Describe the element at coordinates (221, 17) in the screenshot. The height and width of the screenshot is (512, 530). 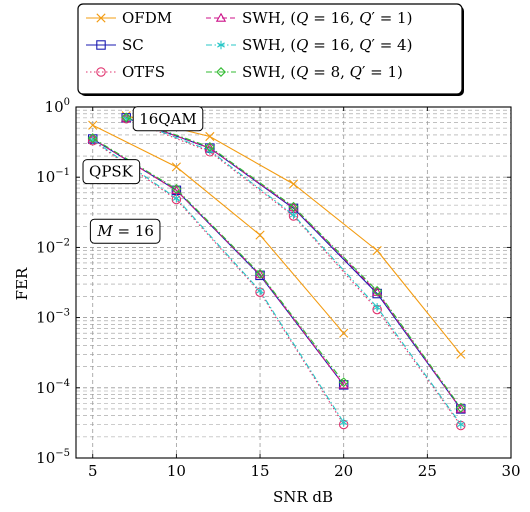
I see `triangle-marker` at that location.